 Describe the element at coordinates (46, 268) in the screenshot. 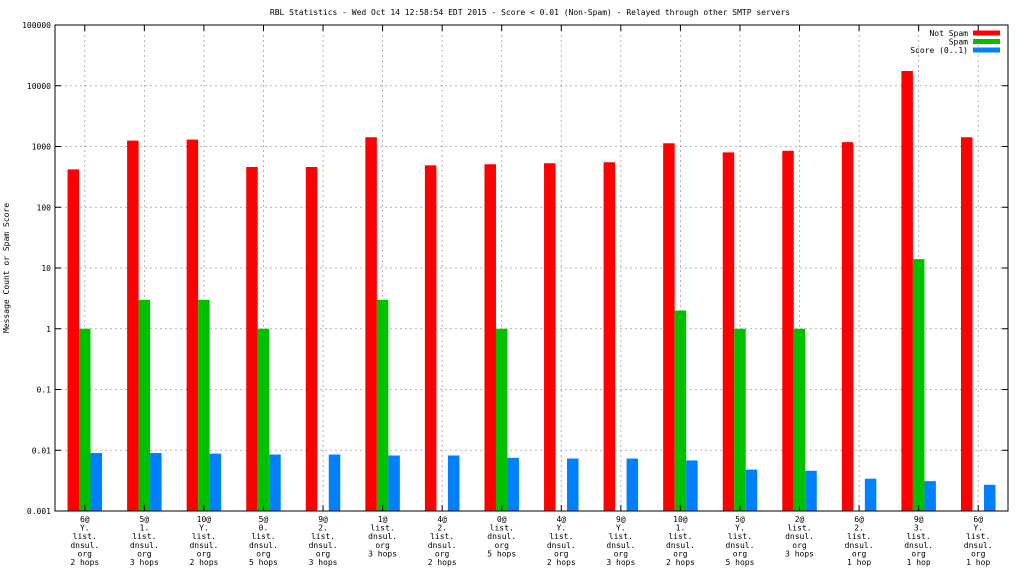

I see `y-tick-label: 10` at that location.